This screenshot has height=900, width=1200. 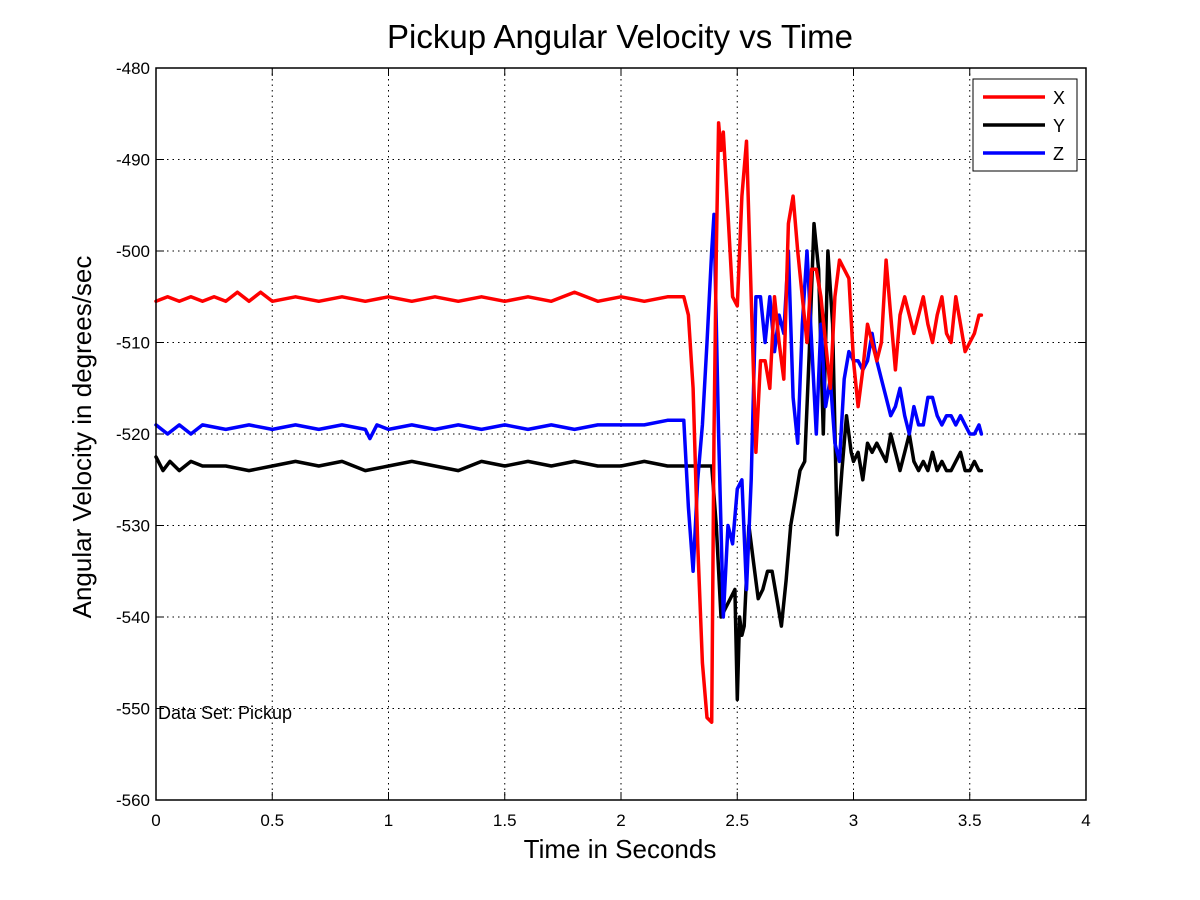 What do you see at coordinates (82, 437) in the screenshot?
I see `y-axis-label: Angular Velocity in degrees/sec` at bounding box center [82, 437].